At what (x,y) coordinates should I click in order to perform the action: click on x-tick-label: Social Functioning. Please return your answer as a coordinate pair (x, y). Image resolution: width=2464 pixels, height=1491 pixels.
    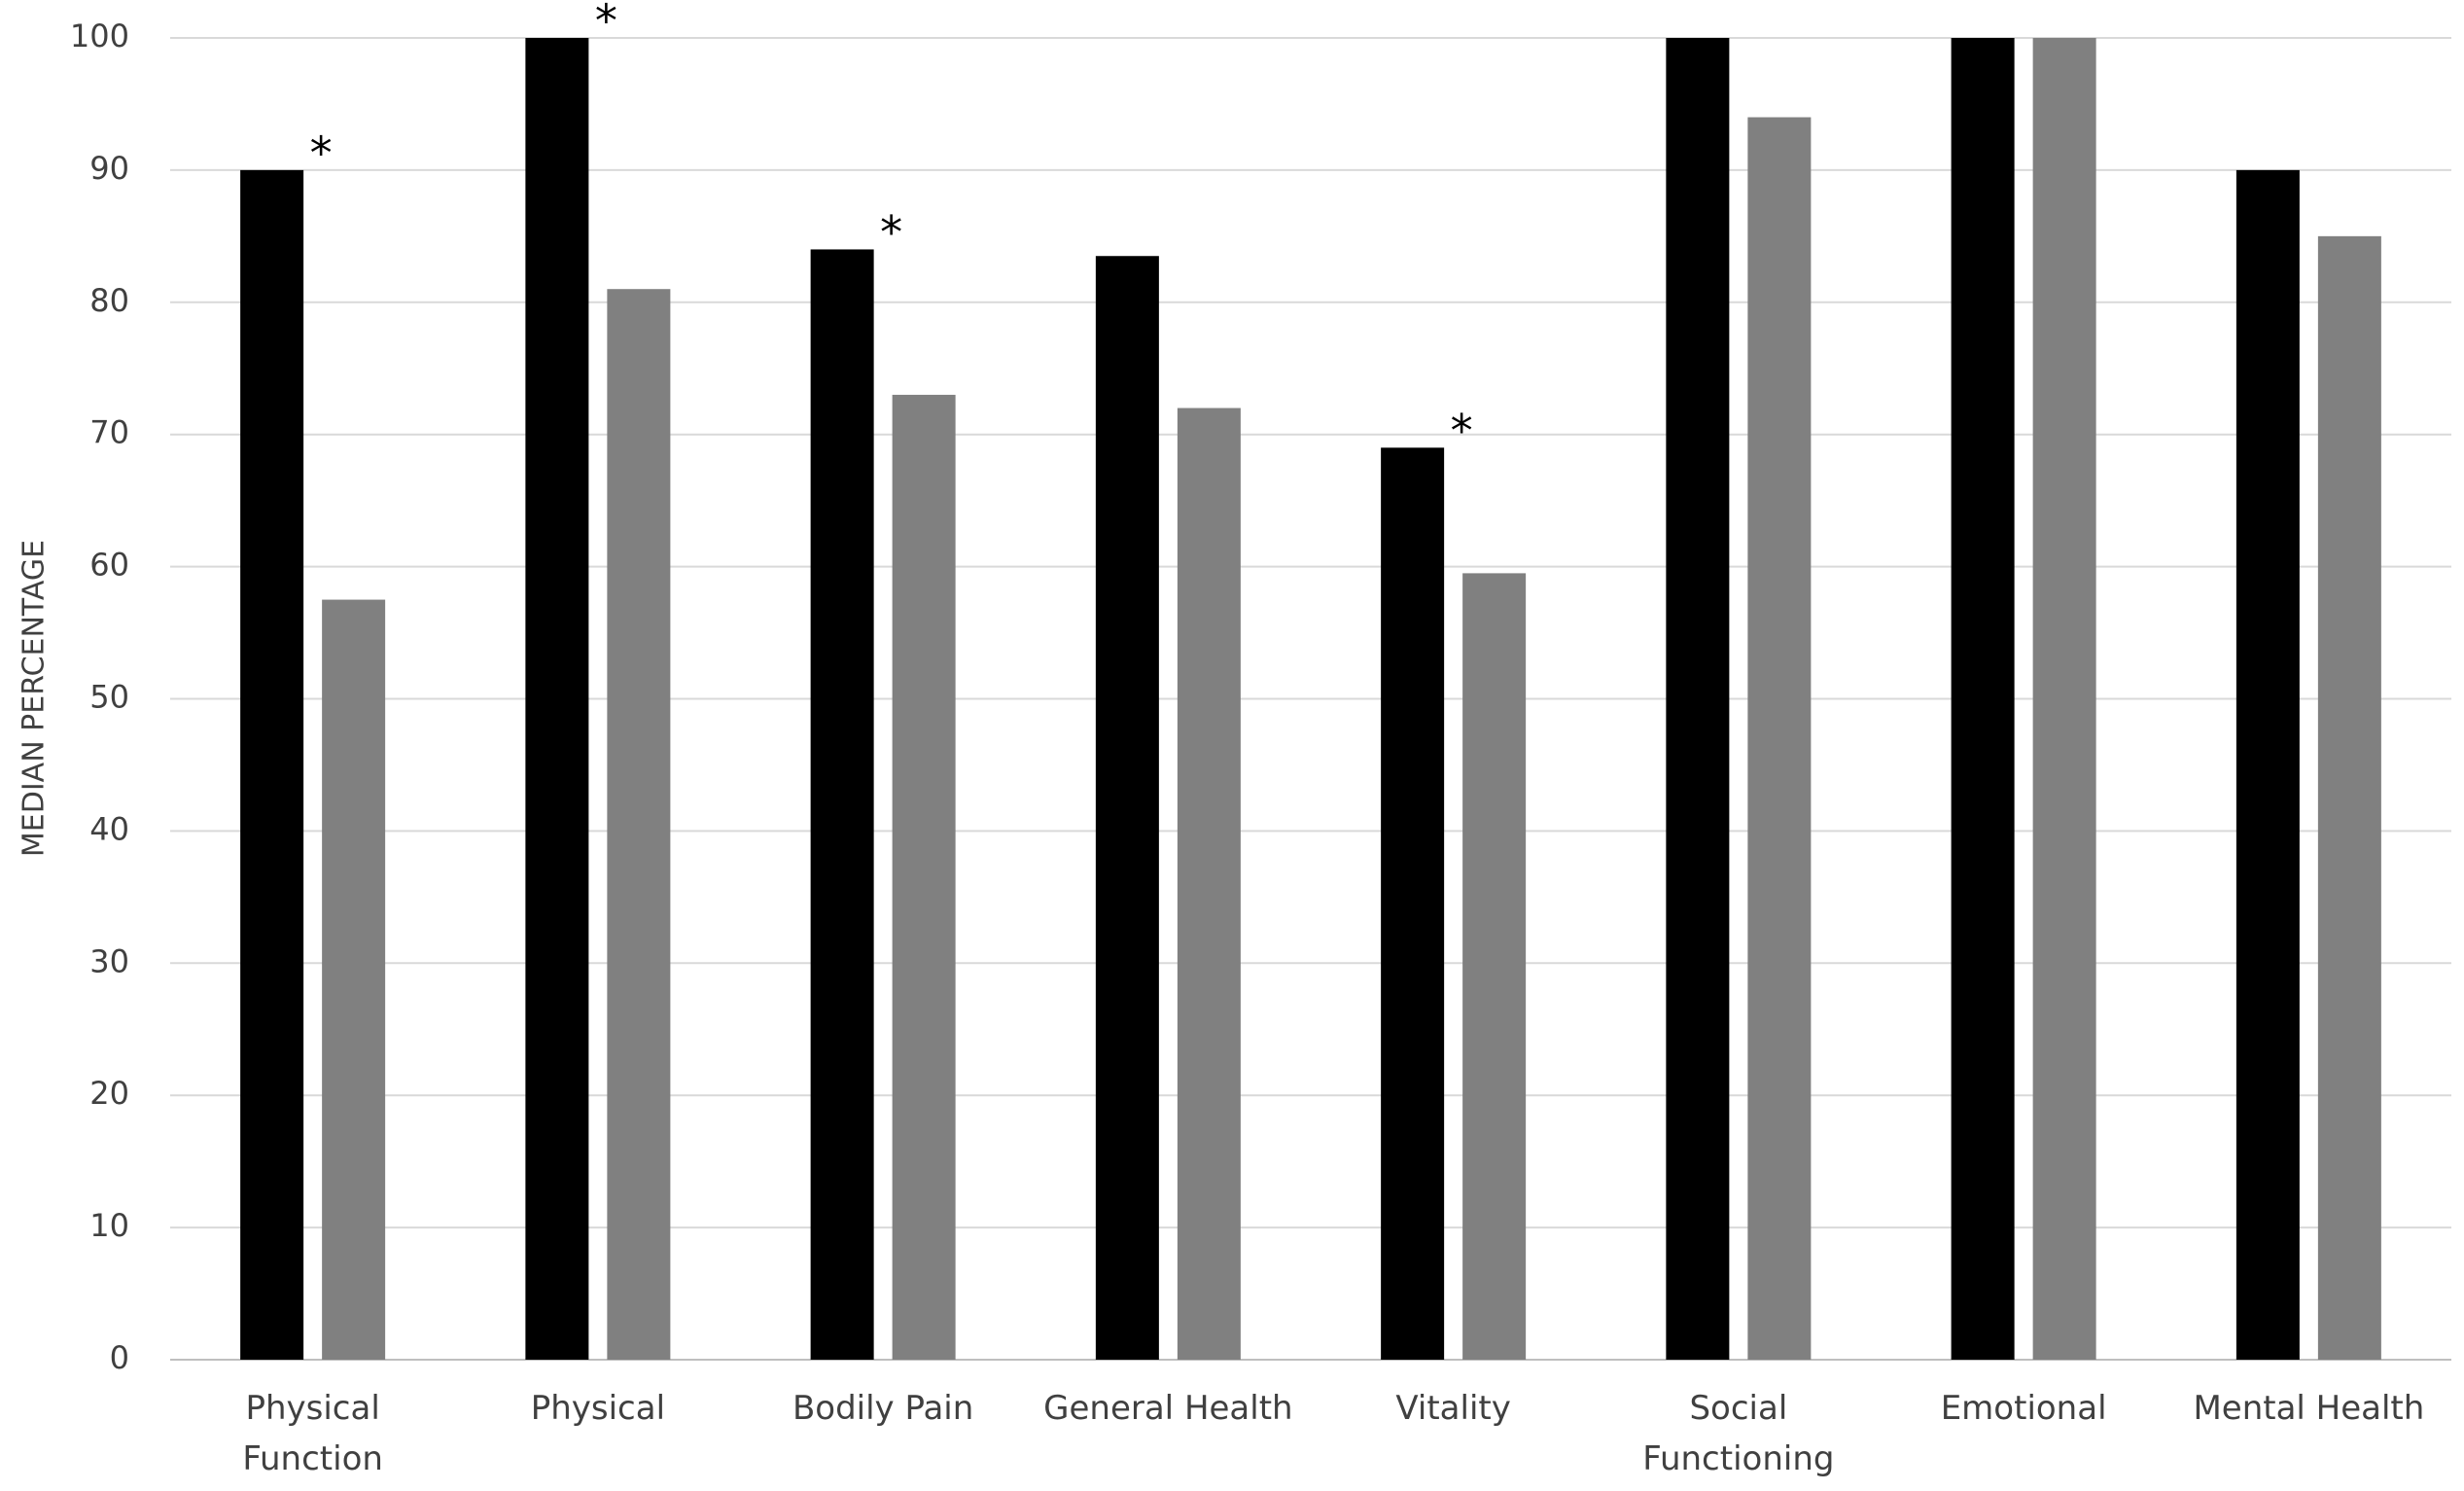
    Looking at the image, I should click on (1738, 1433).